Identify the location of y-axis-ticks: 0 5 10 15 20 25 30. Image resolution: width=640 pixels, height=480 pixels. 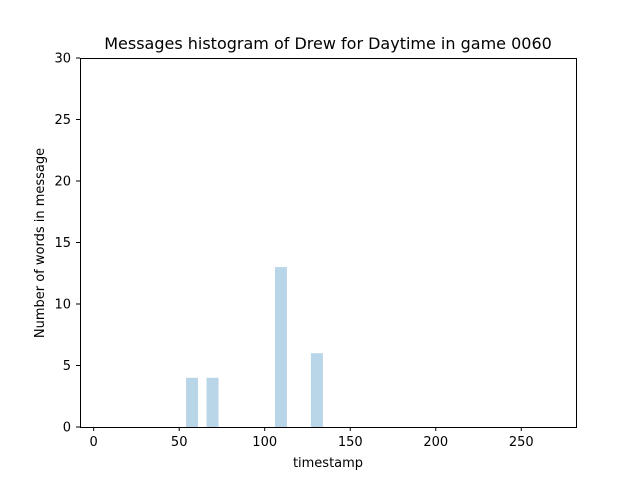
(67, 244).